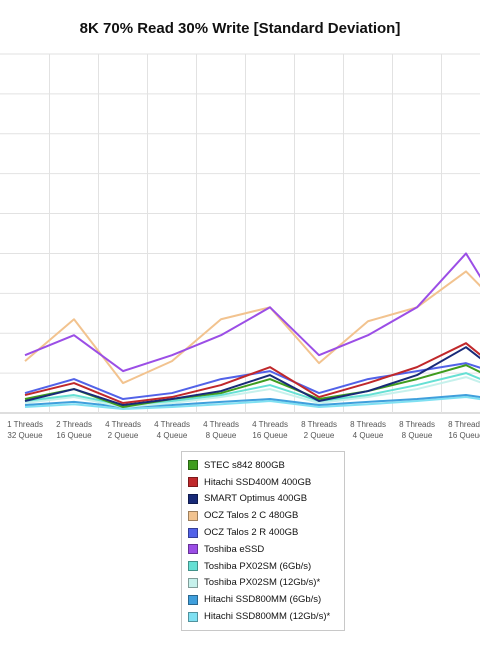 This screenshot has width=480, height=650. What do you see at coordinates (123, 430) in the screenshot?
I see `x-tick-label: 4 Threads 2 Queue` at bounding box center [123, 430].